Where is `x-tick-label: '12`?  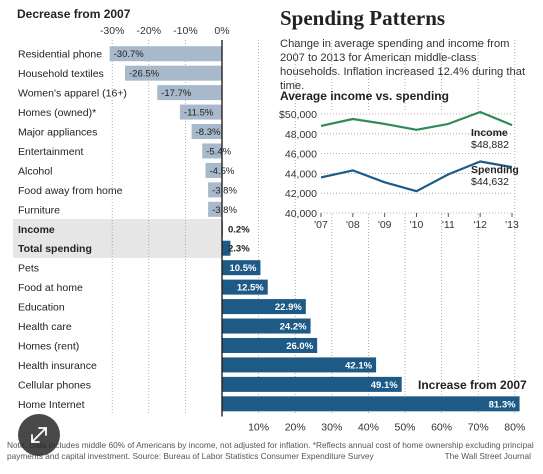
x-tick-label: '12 is located at coordinates (480, 225).